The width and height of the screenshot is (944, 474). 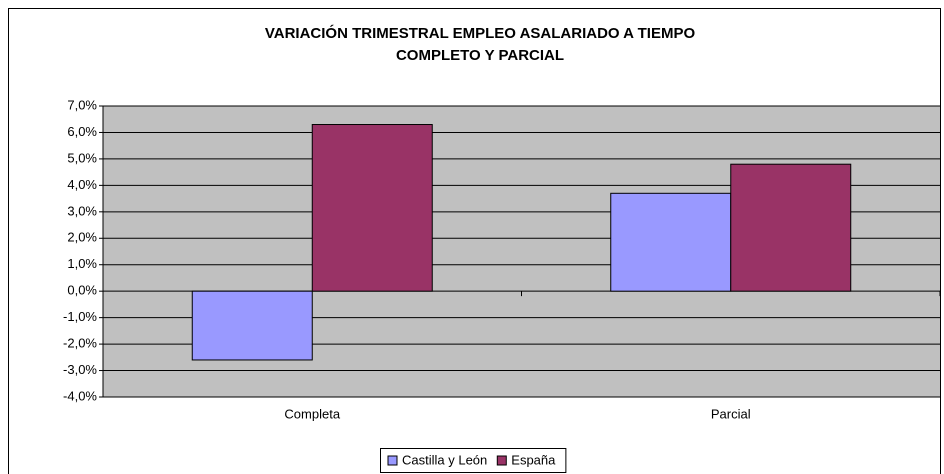 What do you see at coordinates (533, 459) in the screenshot?
I see `legend-label: España` at bounding box center [533, 459].